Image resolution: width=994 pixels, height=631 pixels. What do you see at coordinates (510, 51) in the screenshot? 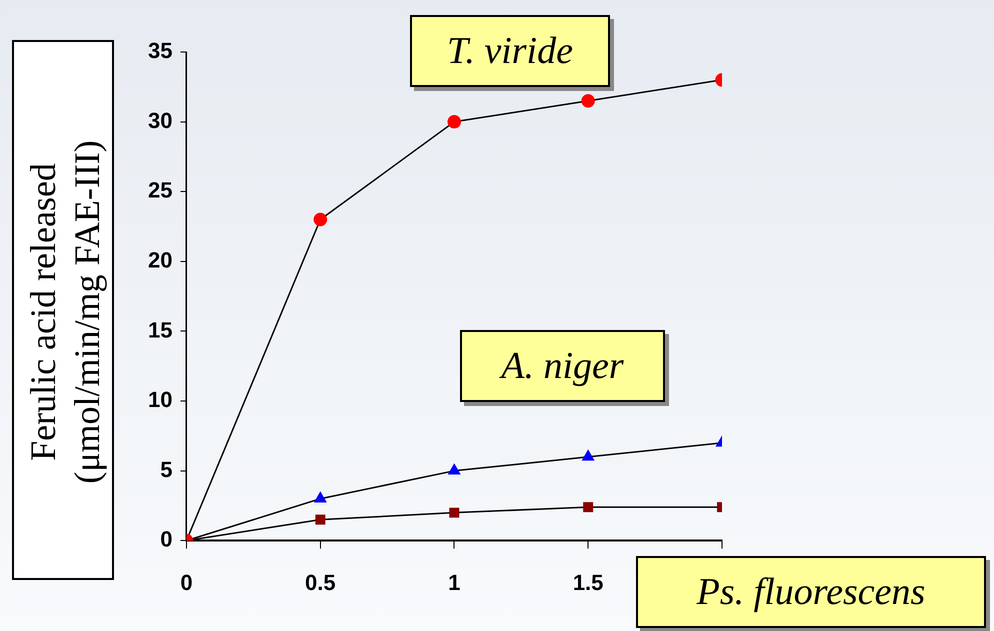
I see `series-label: T. viride` at bounding box center [510, 51].